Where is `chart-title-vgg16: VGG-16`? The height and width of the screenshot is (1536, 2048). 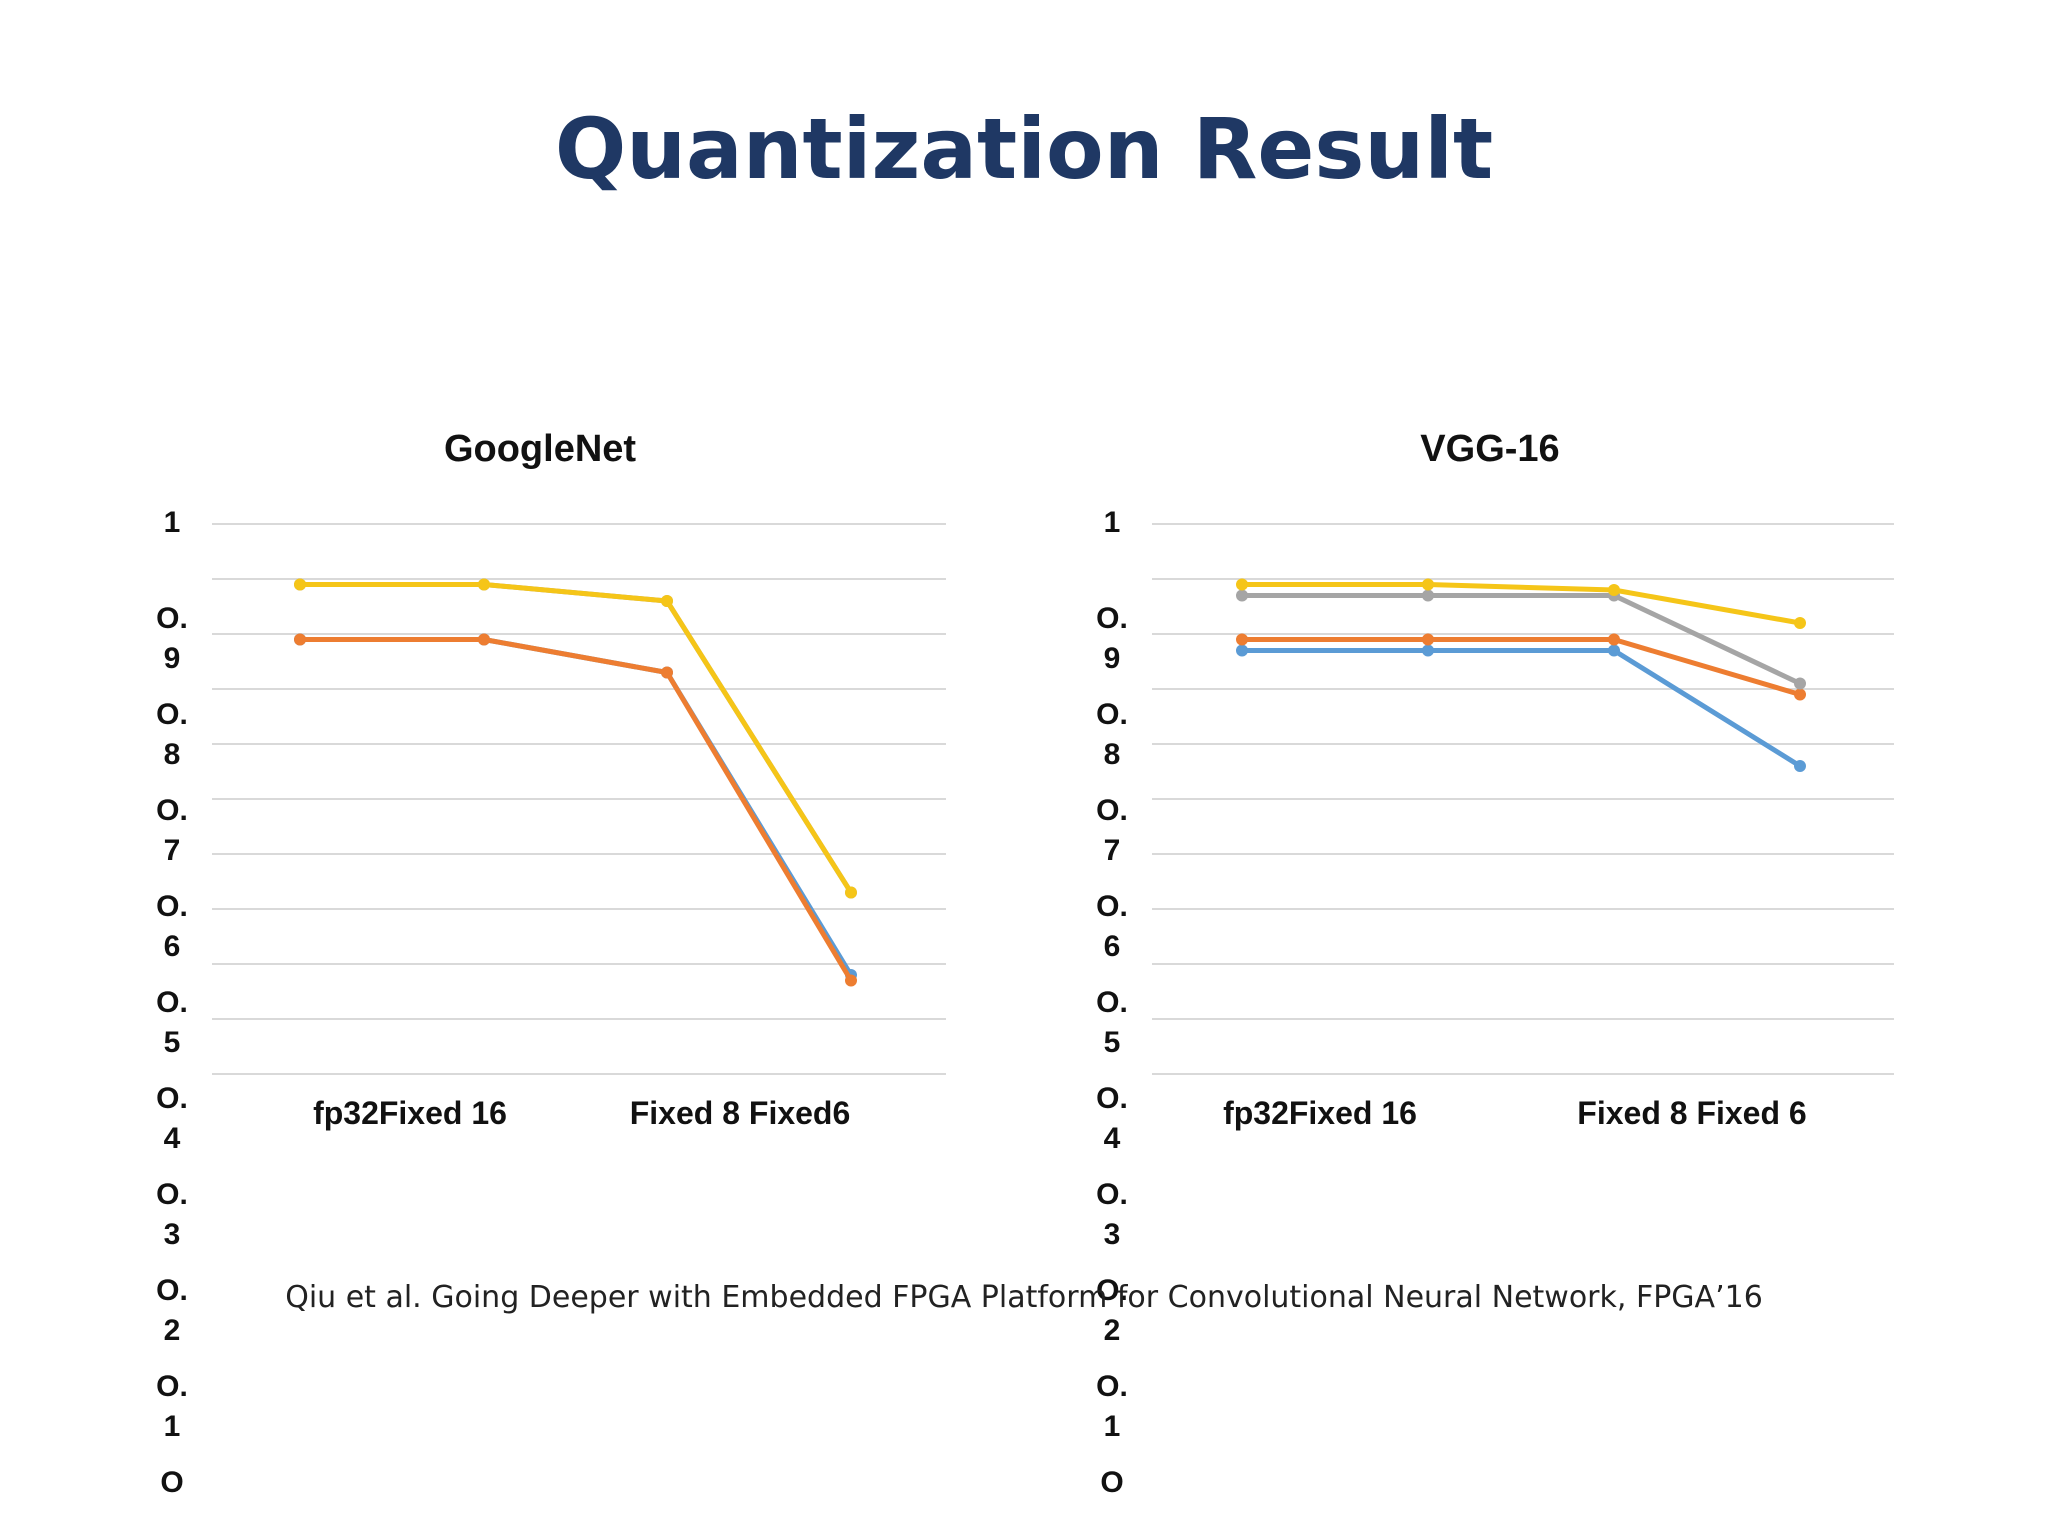 chart-title-vgg16: VGG-16 is located at coordinates (1490, 449).